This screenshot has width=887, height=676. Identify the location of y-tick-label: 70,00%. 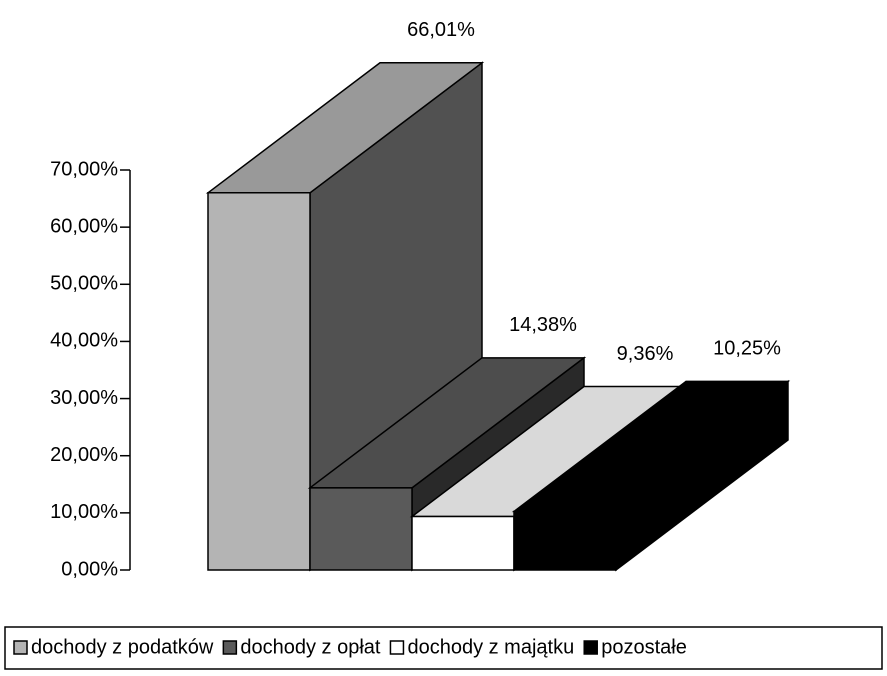
(84, 169).